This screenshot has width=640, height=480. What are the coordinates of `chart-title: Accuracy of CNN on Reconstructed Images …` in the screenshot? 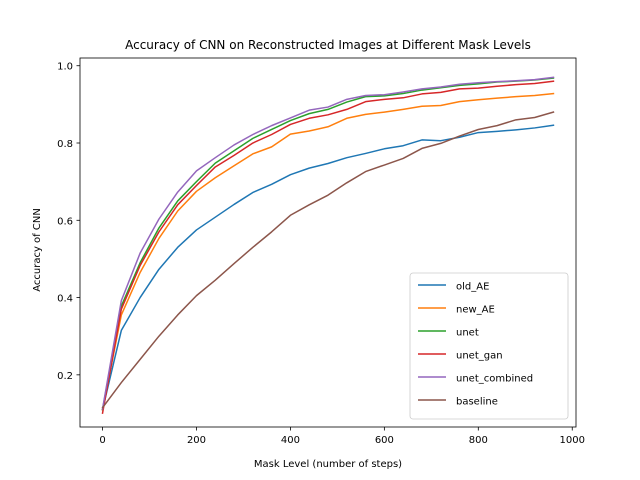 It's located at (328, 45).